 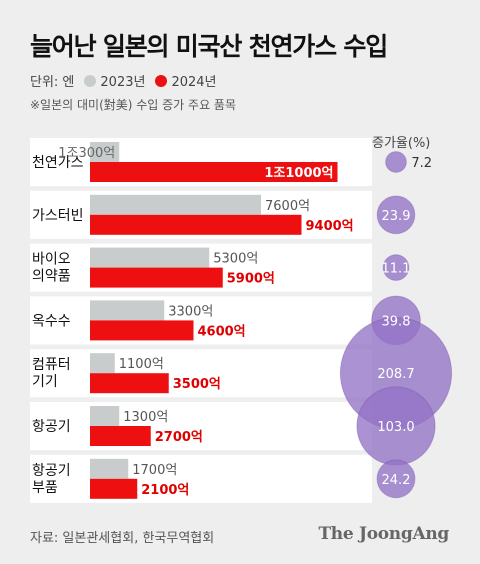 What do you see at coordinates (154, 470) in the screenshot?
I see `value-label-2023: 1700억` at bounding box center [154, 470].